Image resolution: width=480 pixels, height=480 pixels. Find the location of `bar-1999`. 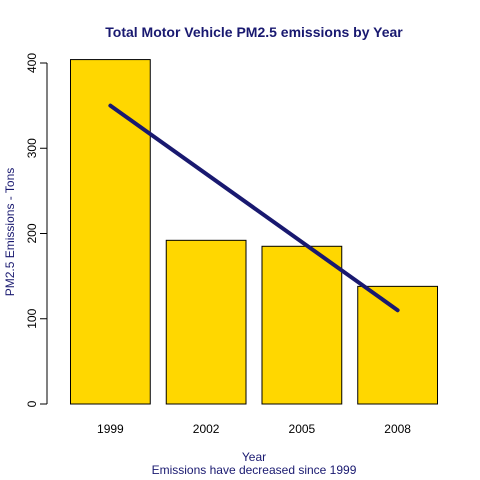

bar-1999 is located at coordinates (110, 232).